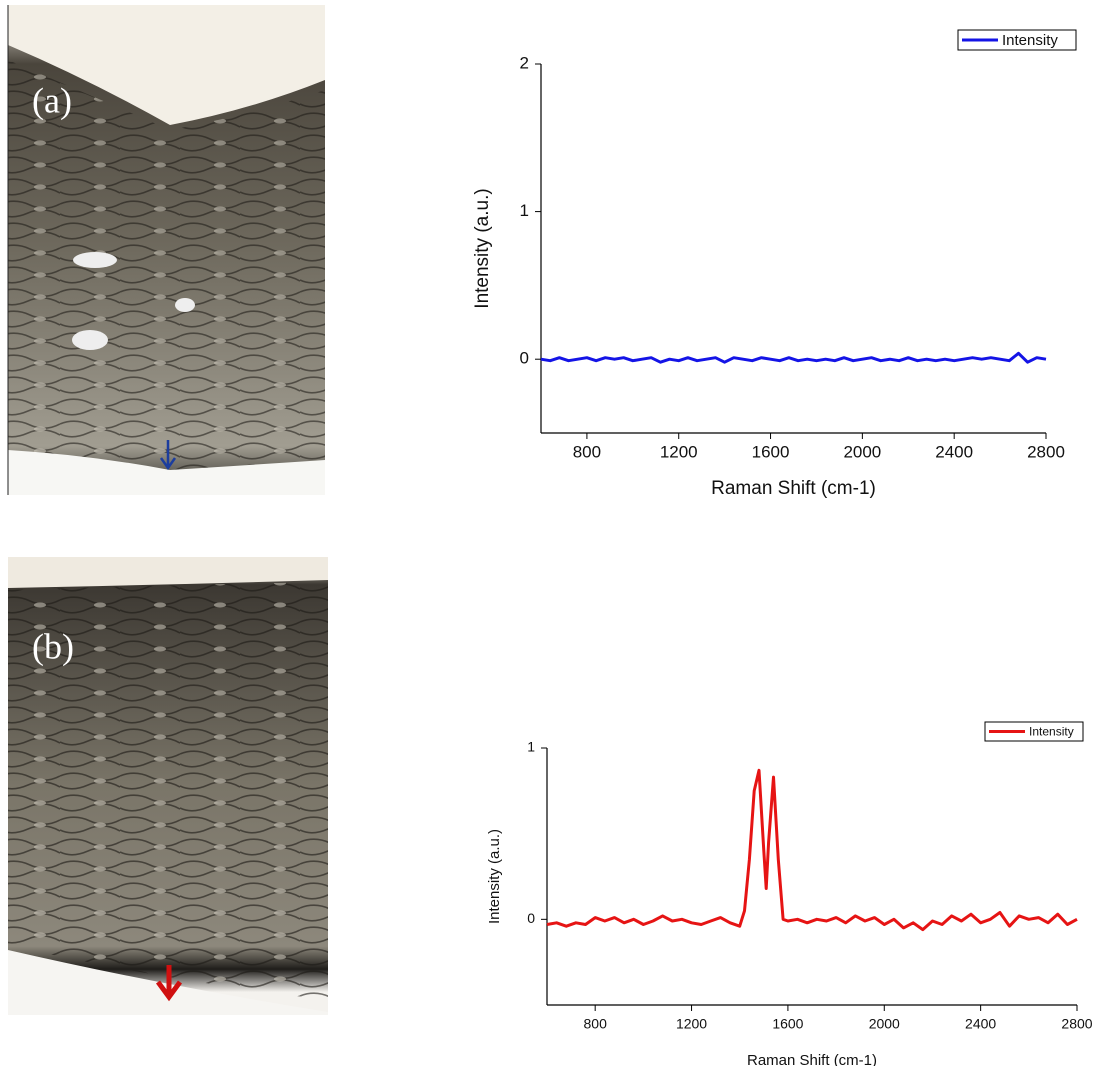 This screenshot has height=1071, width=1098. I want to click on panel-label: (b), so click(53, 646).